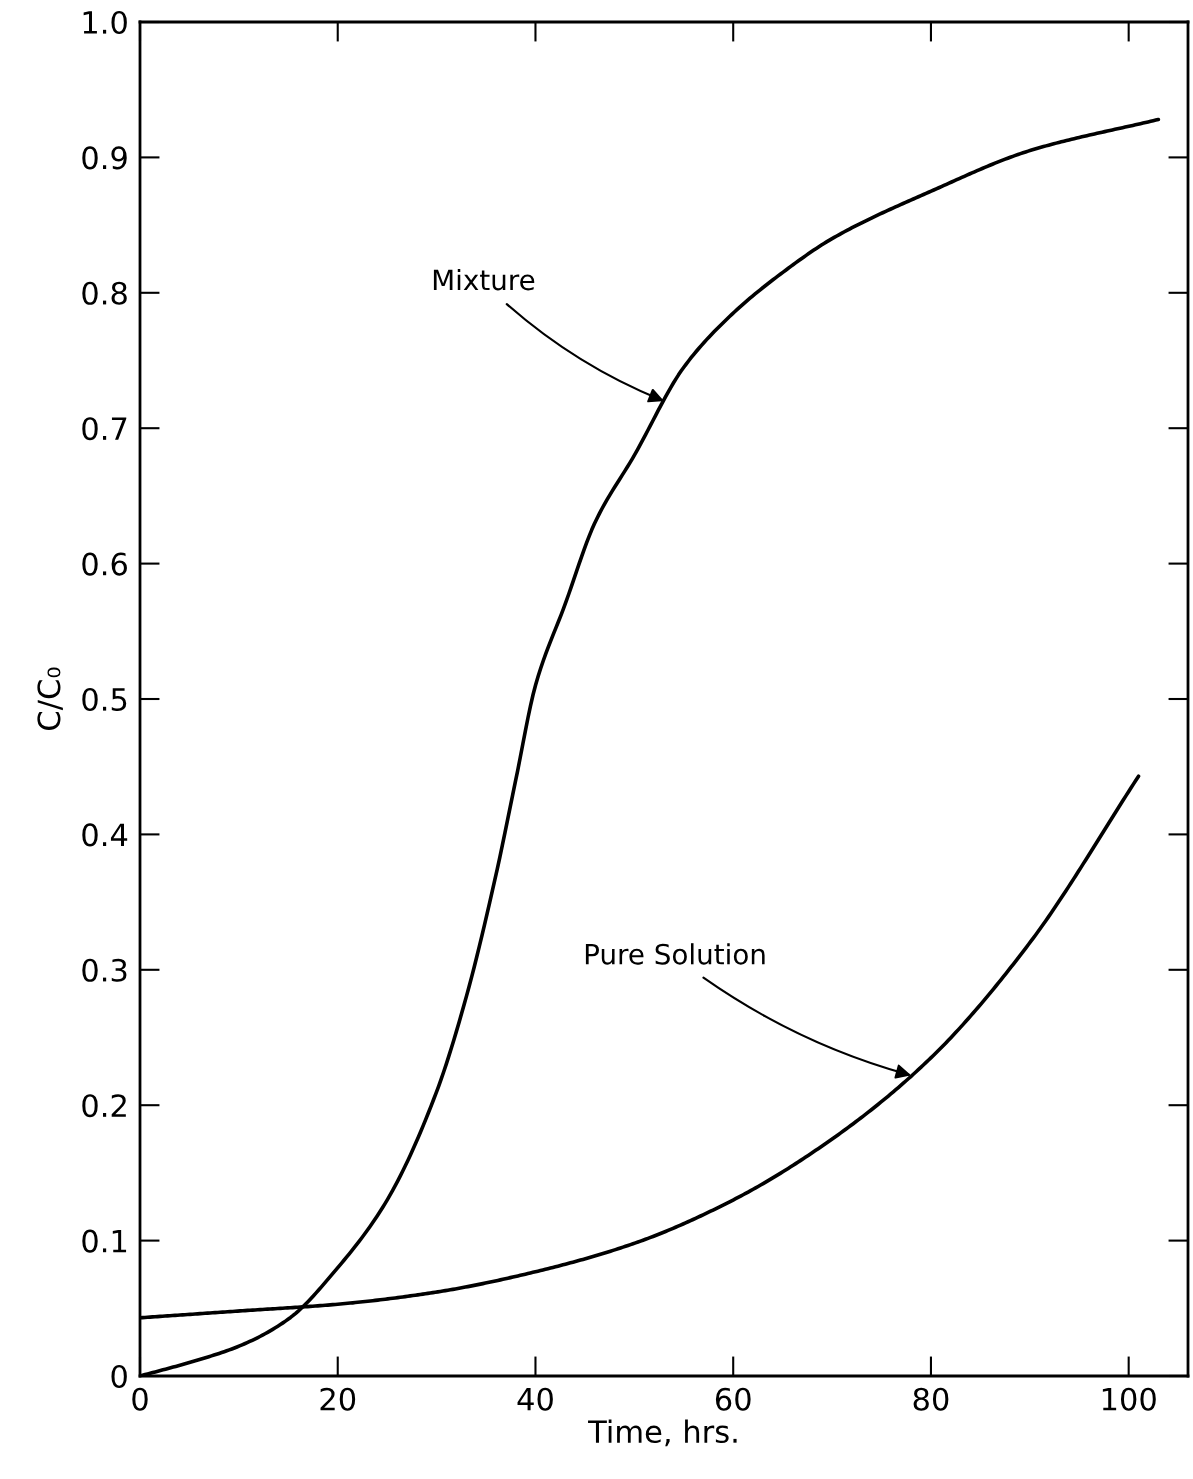  I want to click on y-tick-label: 0.2, so click(104, 1106).